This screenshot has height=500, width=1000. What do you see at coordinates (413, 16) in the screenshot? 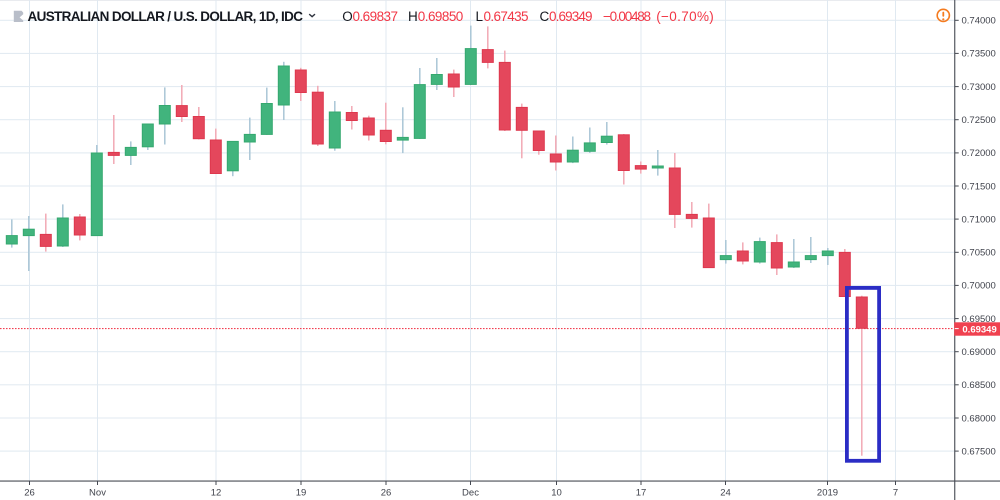
I see `svg-text: H` at bounding box center [413, 16].